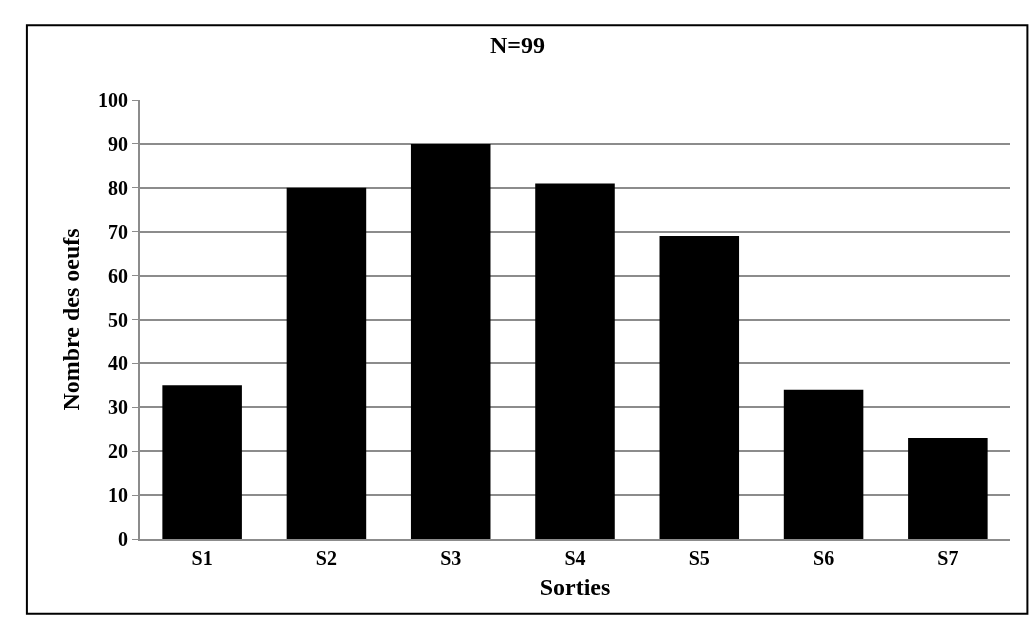 Image resolution: width=1035 pixels, height=634 pixels. What do you see at coordinates (517, 44) in the screenshot?
I see `chart-title: N=99` at bounding box center [517, 44].